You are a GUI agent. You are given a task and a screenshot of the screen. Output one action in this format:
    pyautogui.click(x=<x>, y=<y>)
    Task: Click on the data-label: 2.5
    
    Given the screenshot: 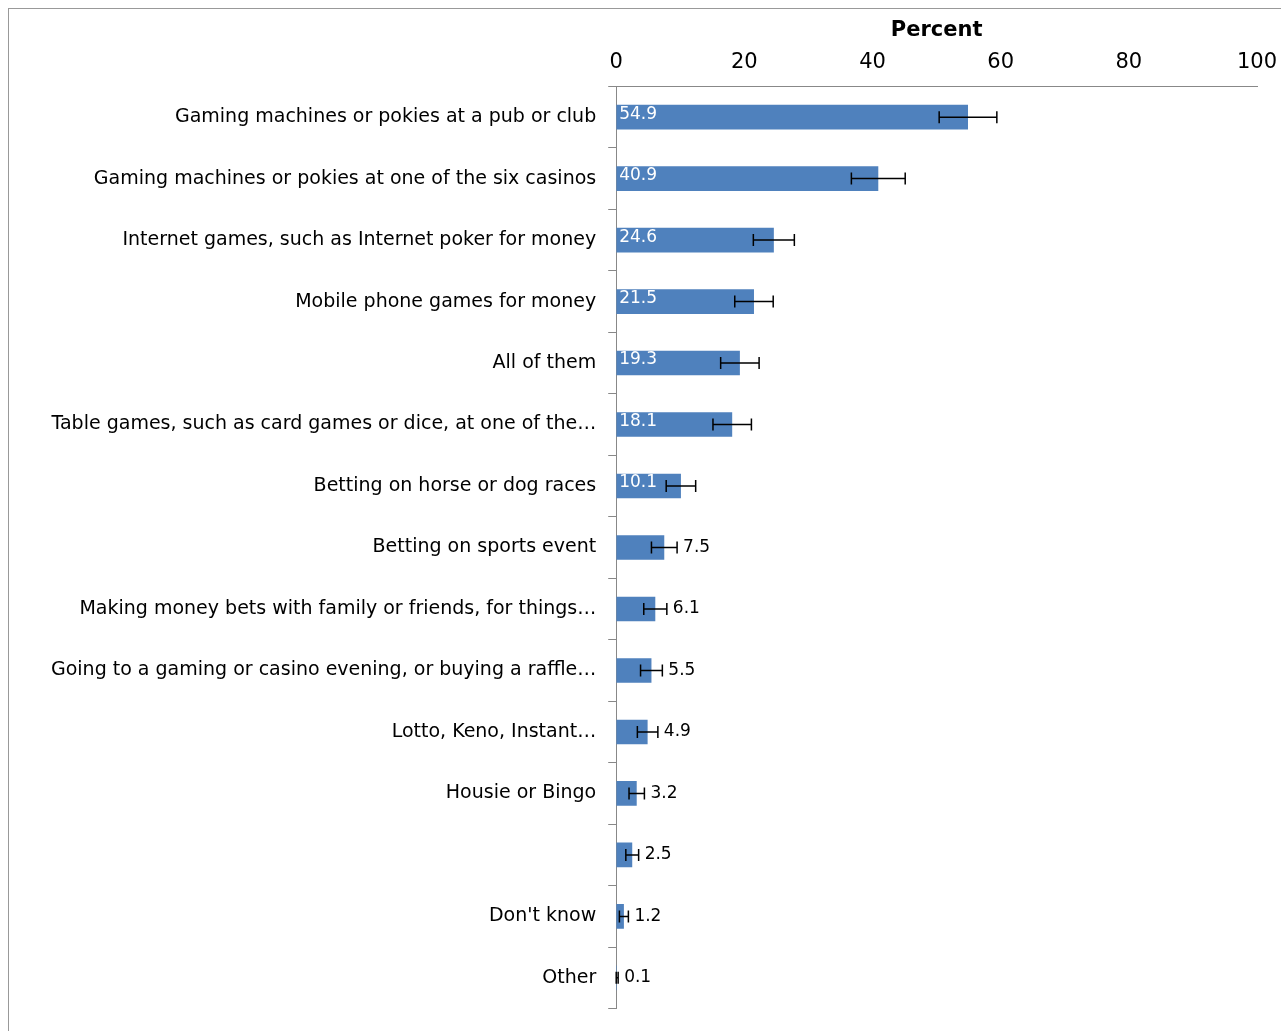 What is the action you would take?
    pyautogui.click(x=658, y=853)
    